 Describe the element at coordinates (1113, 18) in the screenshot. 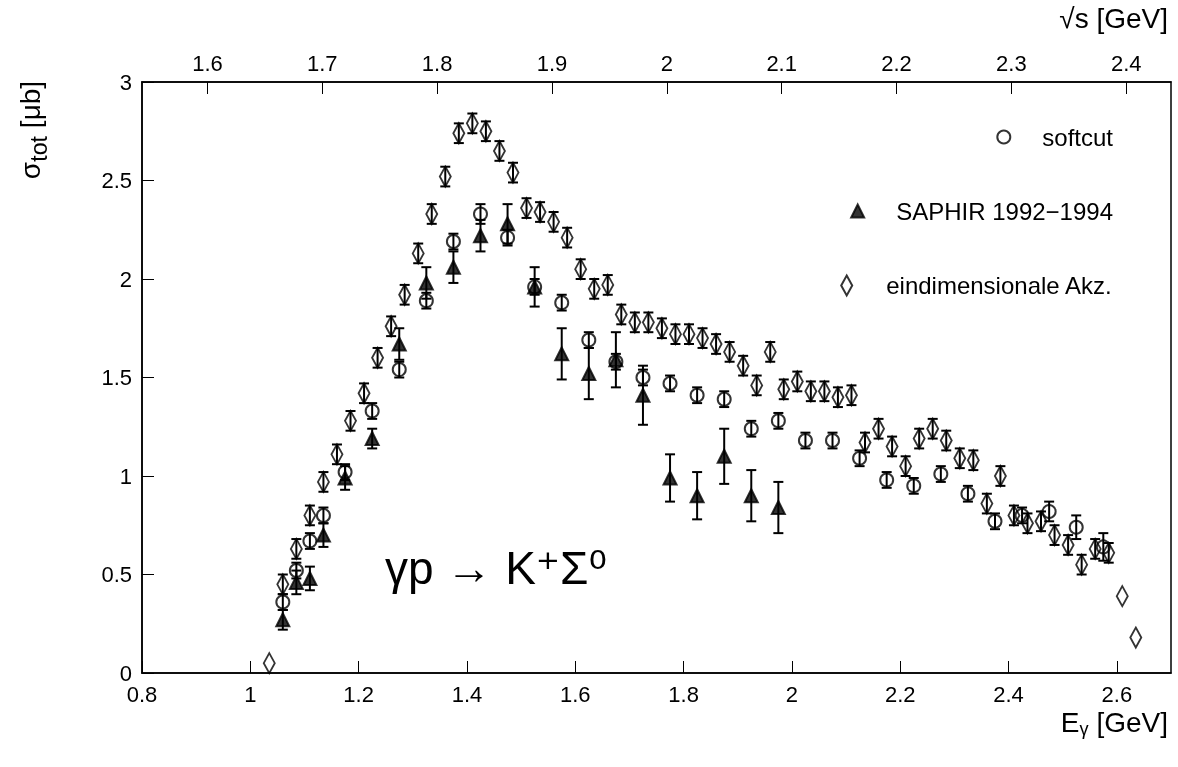

I see `x2-axis-title: √s [GeV]` at that location.